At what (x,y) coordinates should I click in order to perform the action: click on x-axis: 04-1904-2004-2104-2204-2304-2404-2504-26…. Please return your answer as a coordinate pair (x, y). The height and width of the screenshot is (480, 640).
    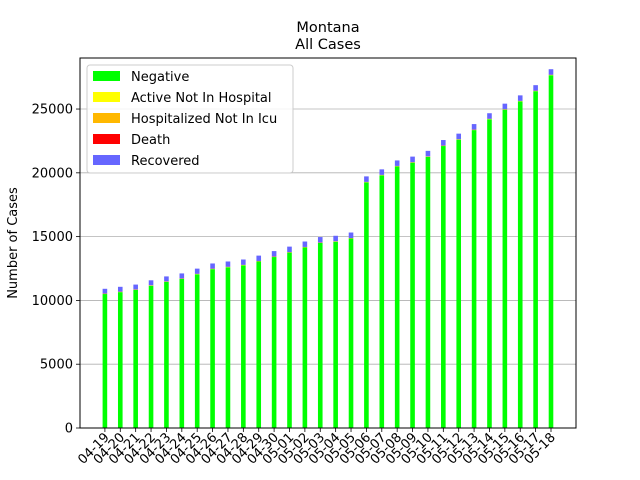
    Looking at the image, I should click on (317, 448).